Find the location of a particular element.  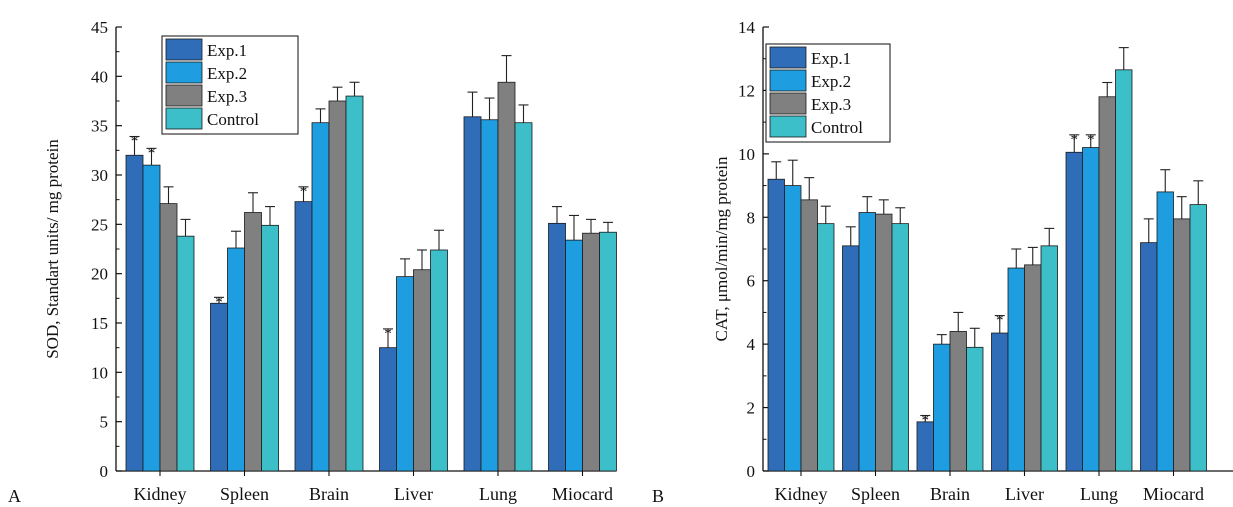

y-tick-label: 8 is located at coordinates (751, 217).